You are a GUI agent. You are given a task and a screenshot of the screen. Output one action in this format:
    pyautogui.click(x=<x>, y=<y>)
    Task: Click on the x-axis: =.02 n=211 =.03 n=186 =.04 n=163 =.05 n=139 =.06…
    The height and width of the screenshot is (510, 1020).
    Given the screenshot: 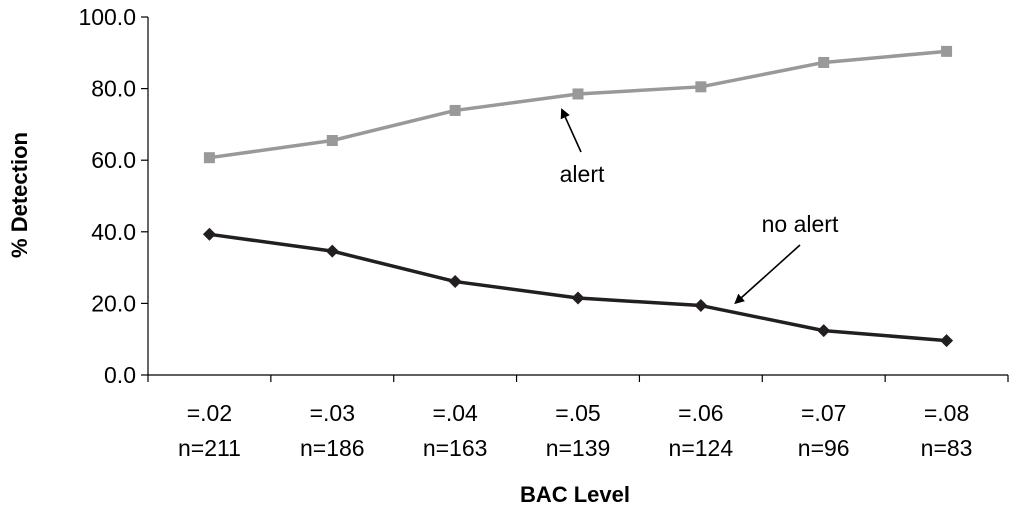 What is the action you would take?
    pyautogui.click(x=578, y=417)
    